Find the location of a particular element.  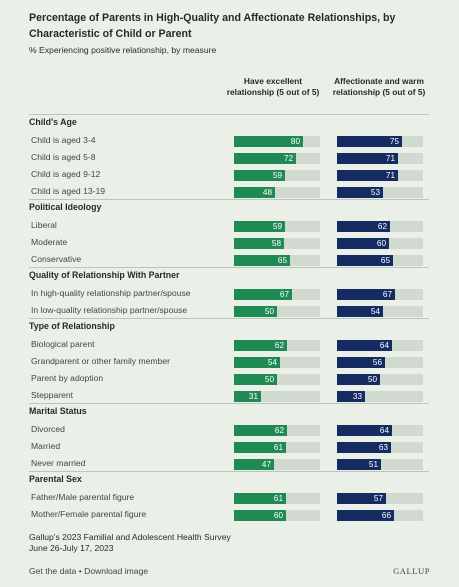

bar-track: 71 is located at coordinates (380, 158).